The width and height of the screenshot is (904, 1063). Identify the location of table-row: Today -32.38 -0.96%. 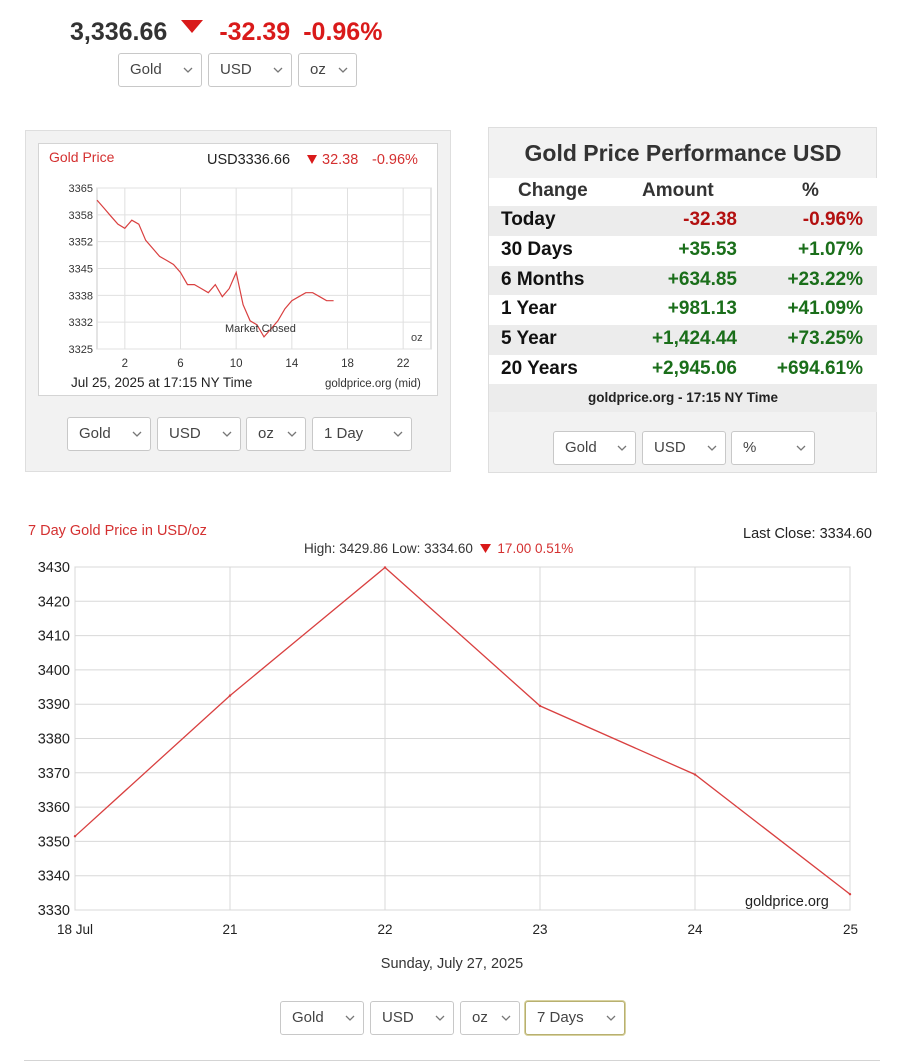
(683, 221).